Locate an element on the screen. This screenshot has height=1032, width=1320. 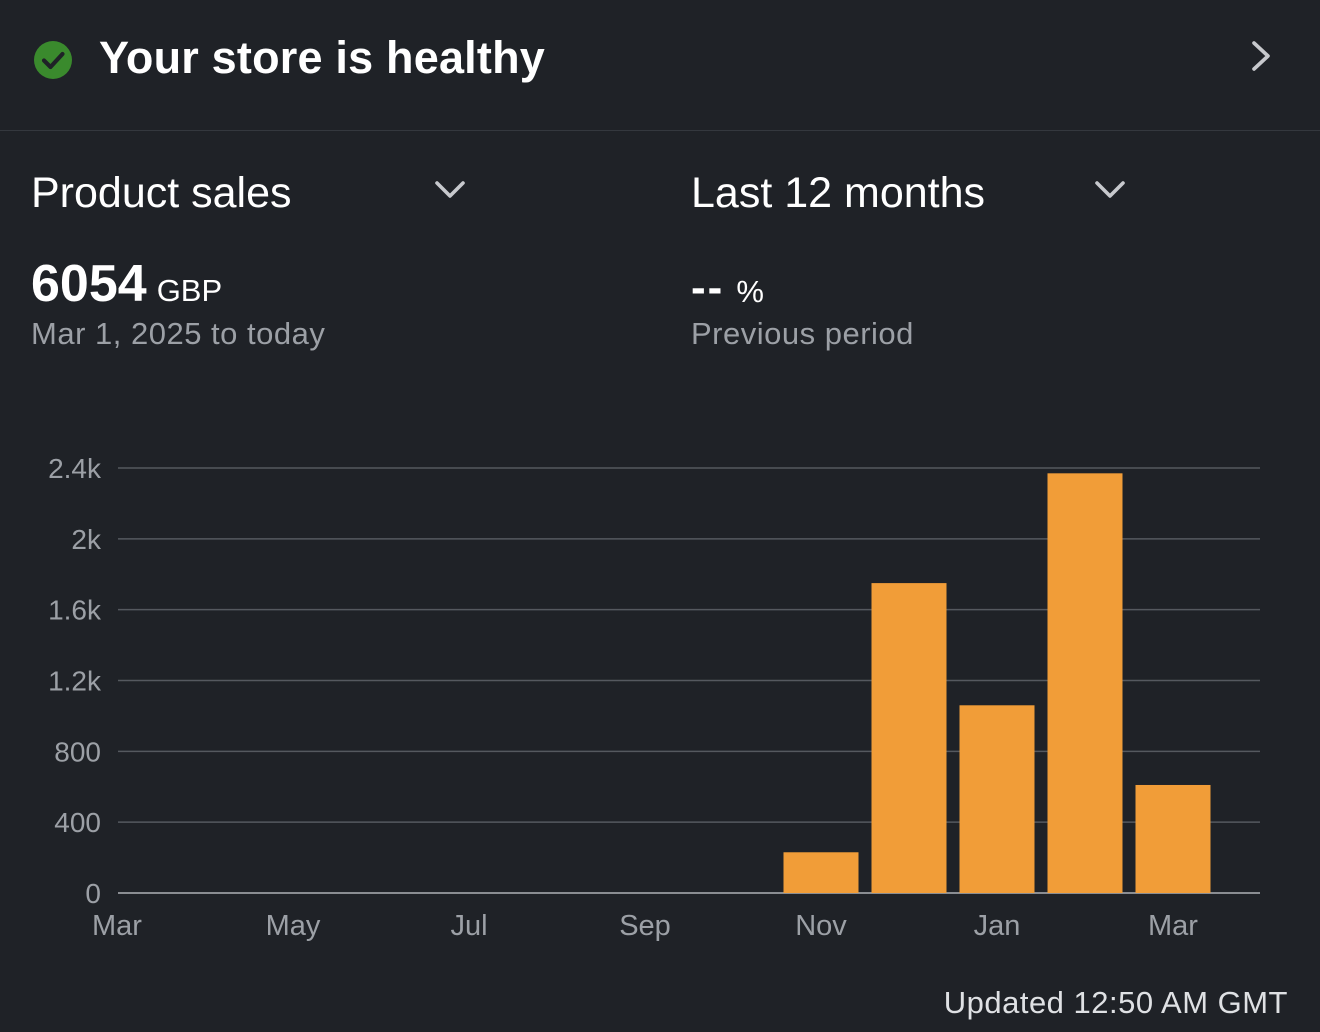
y-axis-tick-label: 800 is located at coordinates (77, 751).